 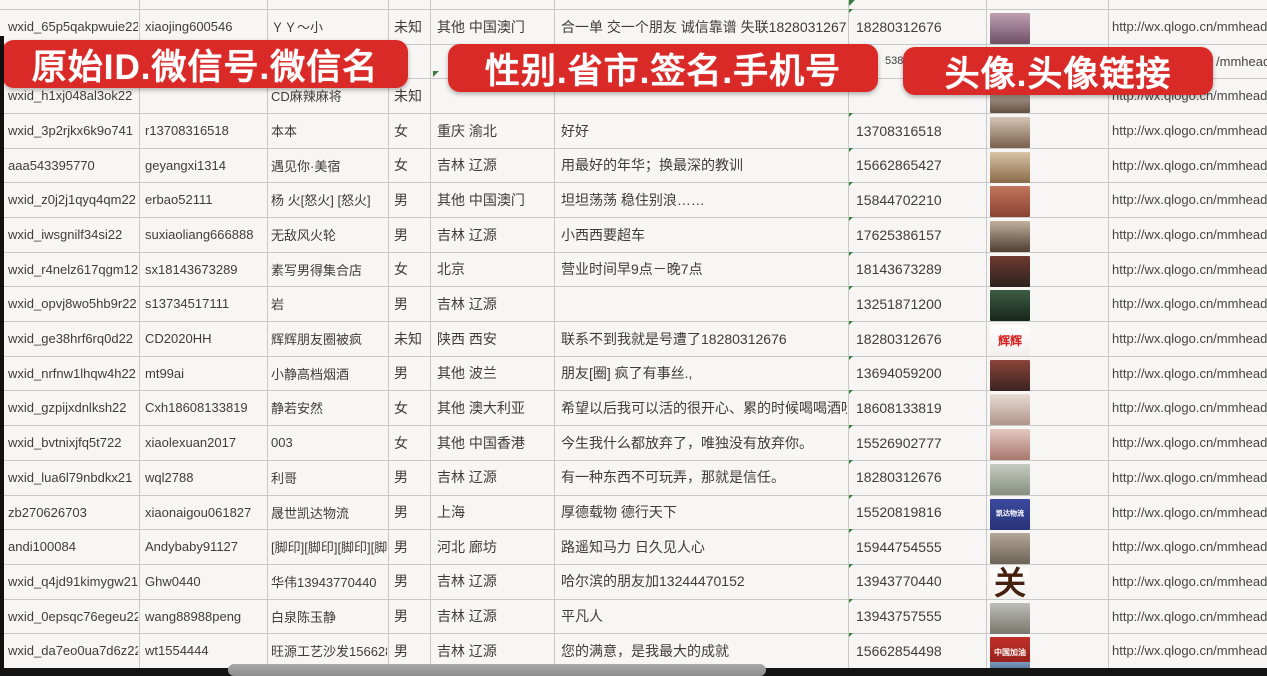 What do you see at coordinates (317, 270) in the screenshot?
I see `cell-wechat-name: 素写男得集合店` at bounding box center [317, 270].